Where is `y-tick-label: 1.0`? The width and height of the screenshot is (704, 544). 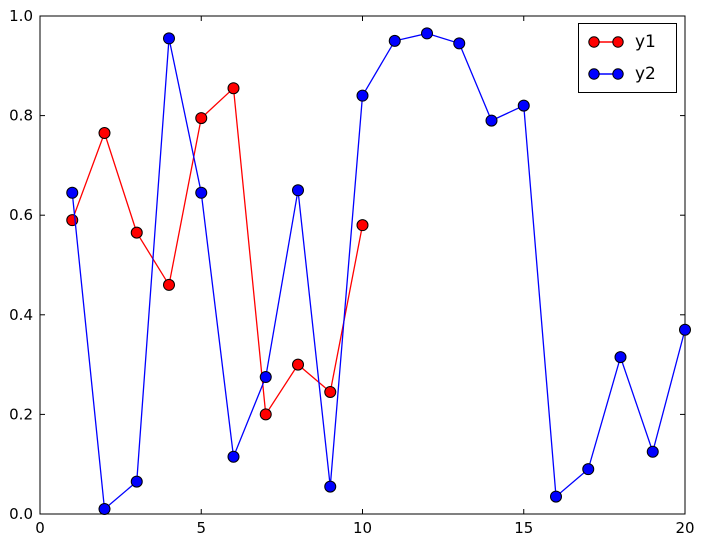
y-tick-label: 1.0 is located at coordinates (21, 16).